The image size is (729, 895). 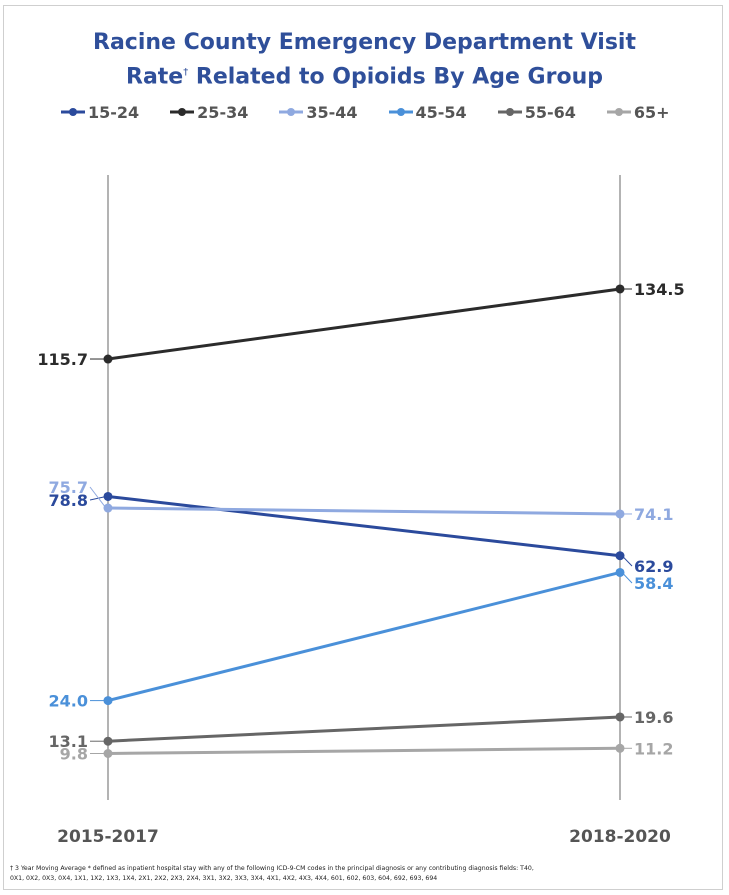 I want to click on data-label-35-44-1: 75.7, so click(x=68, y=487).